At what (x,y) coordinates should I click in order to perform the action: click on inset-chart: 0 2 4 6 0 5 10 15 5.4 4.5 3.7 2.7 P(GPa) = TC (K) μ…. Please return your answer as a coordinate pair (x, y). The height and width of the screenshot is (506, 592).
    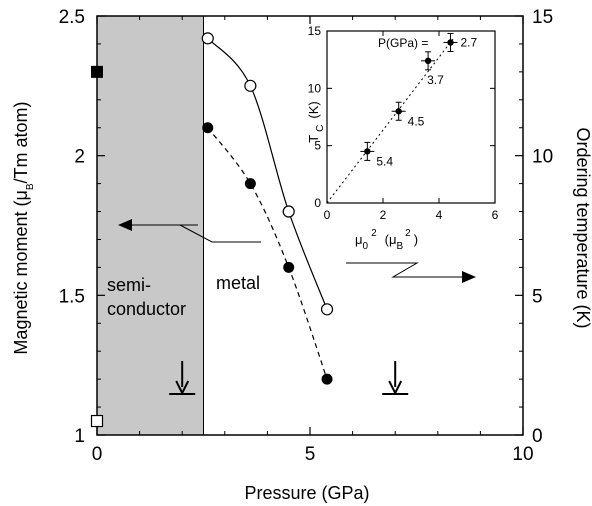
    Looking at the image, I should click on (402, 138).